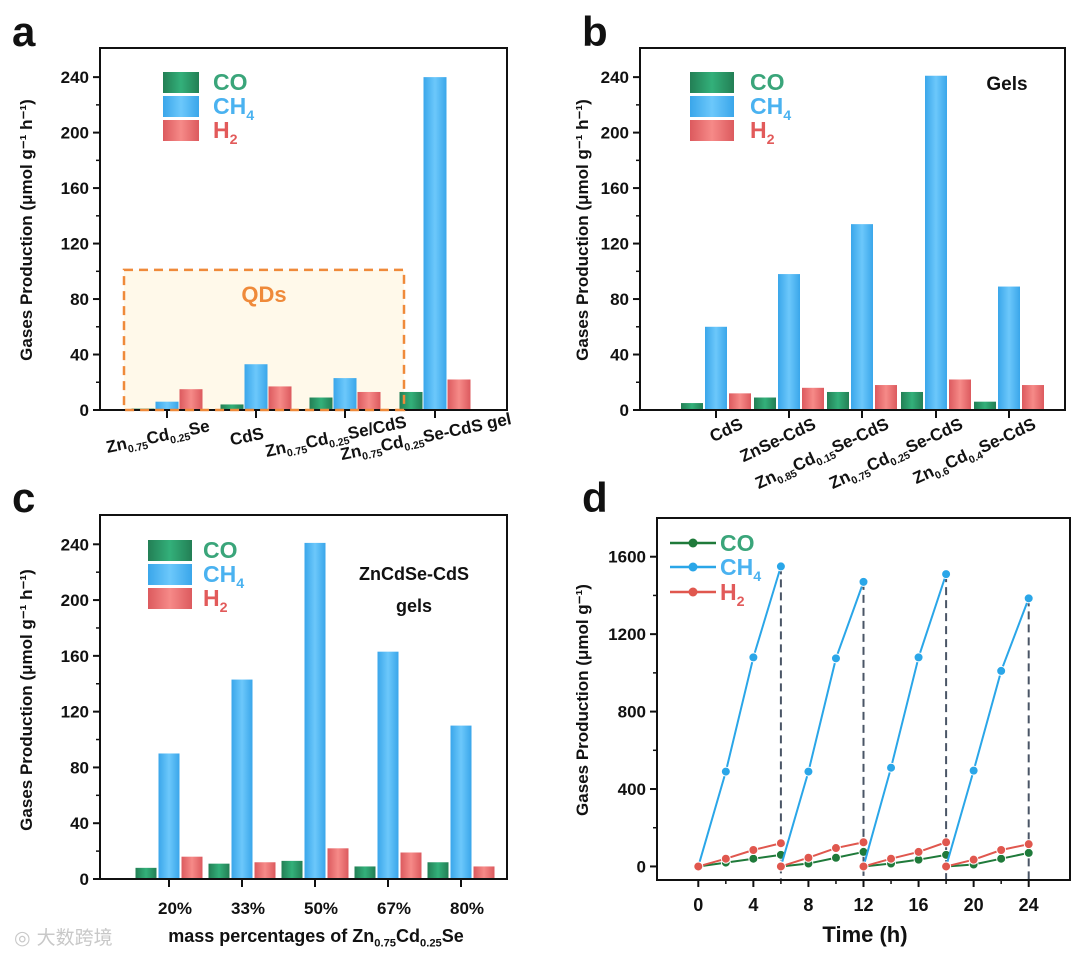 The width and height of the screenshot is (1080, 955). Describe the element at coordinates (698, 905) in the screenshot. I see `x-tick-label: 0` at that location.